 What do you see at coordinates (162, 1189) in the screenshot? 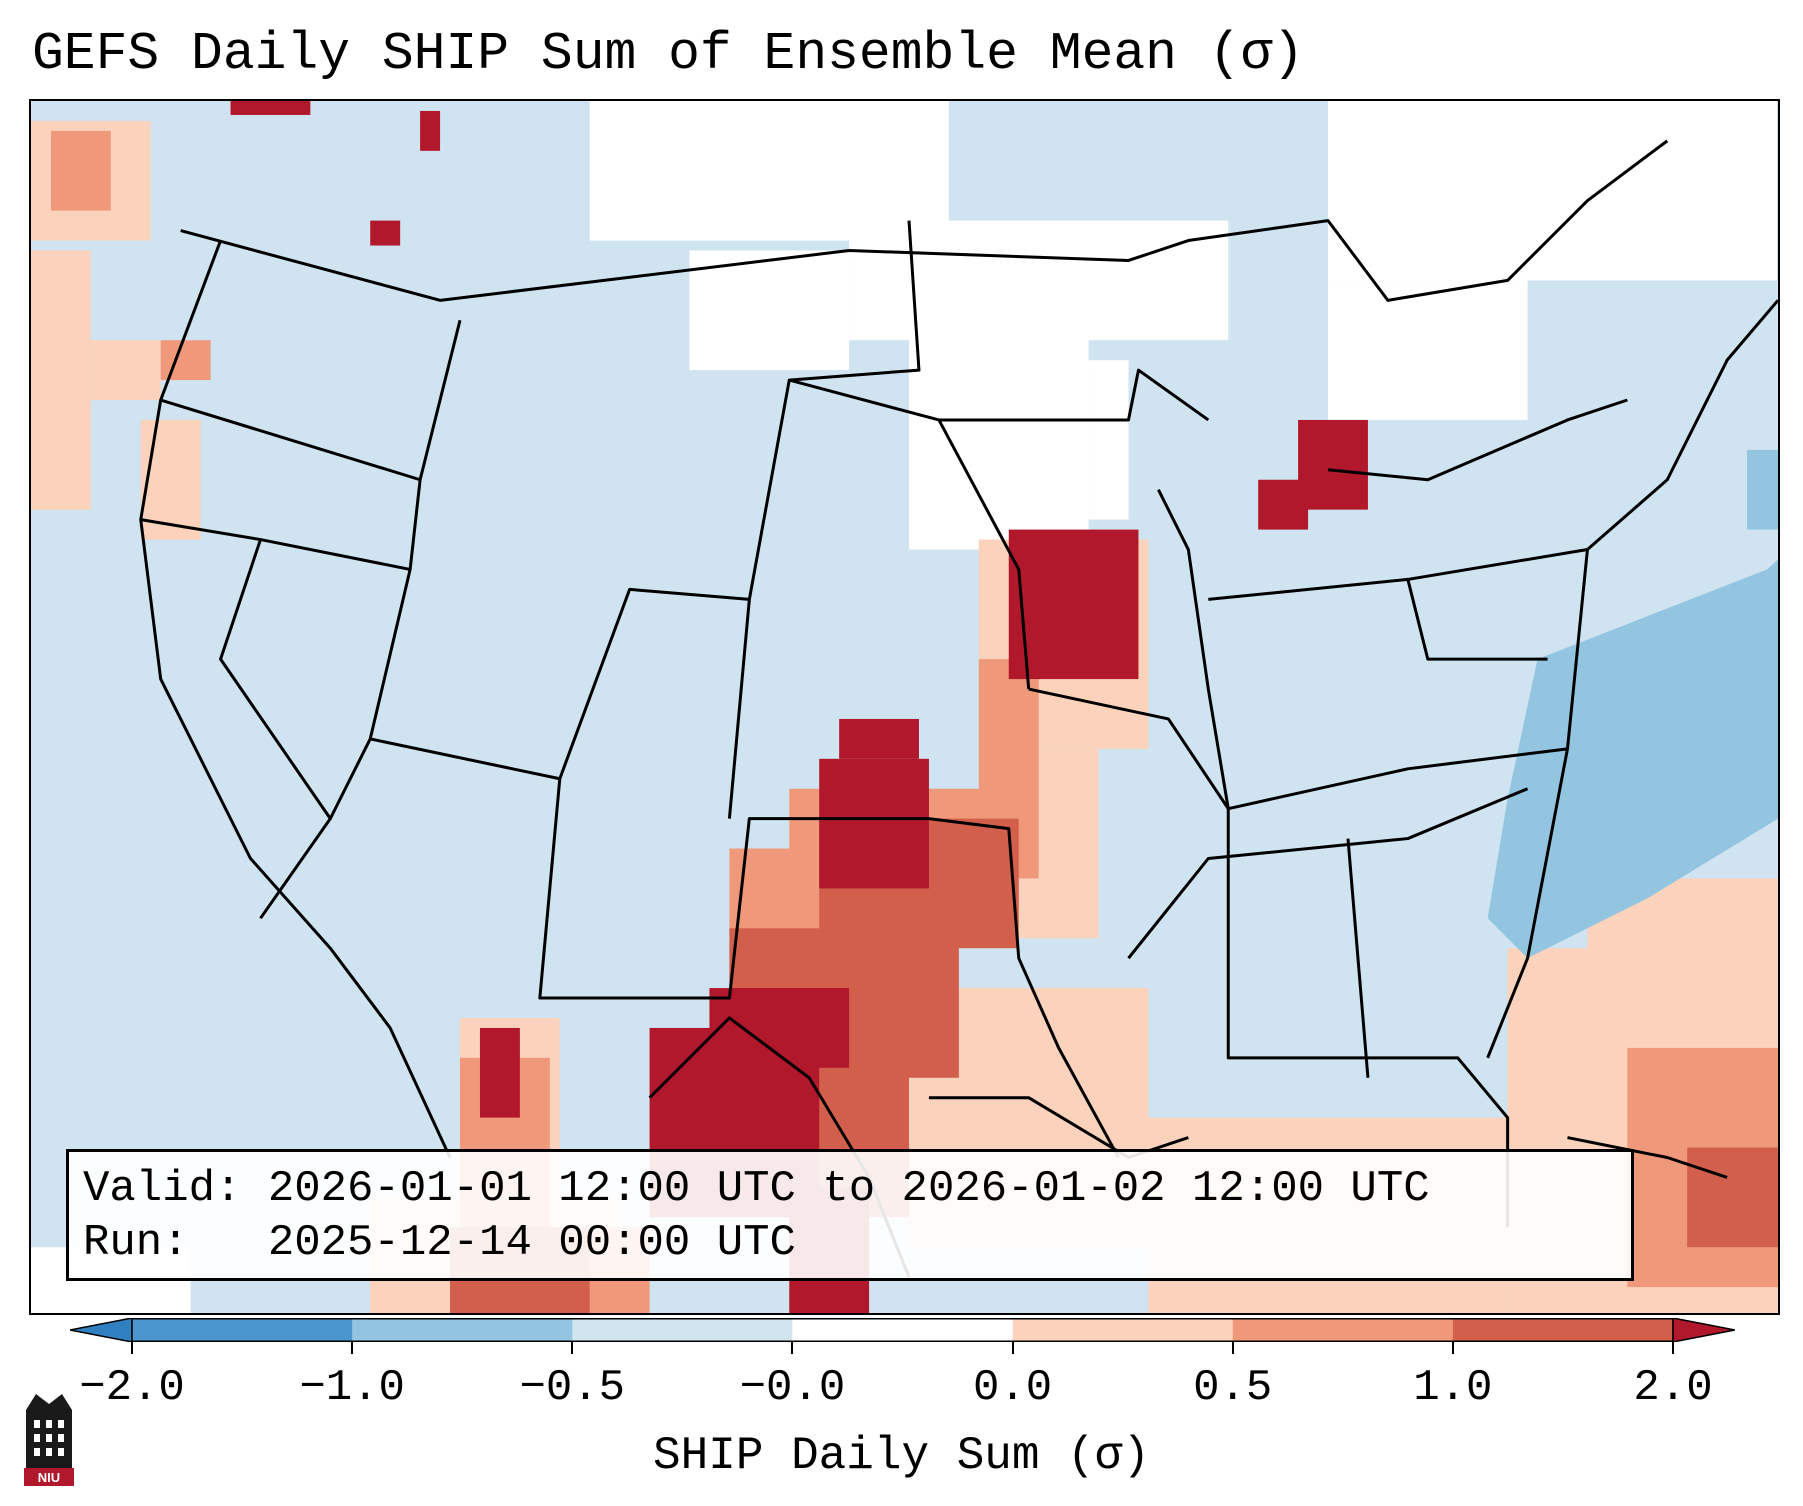
I see `valid-label: Valid:` at bounding box center [162, 1189].